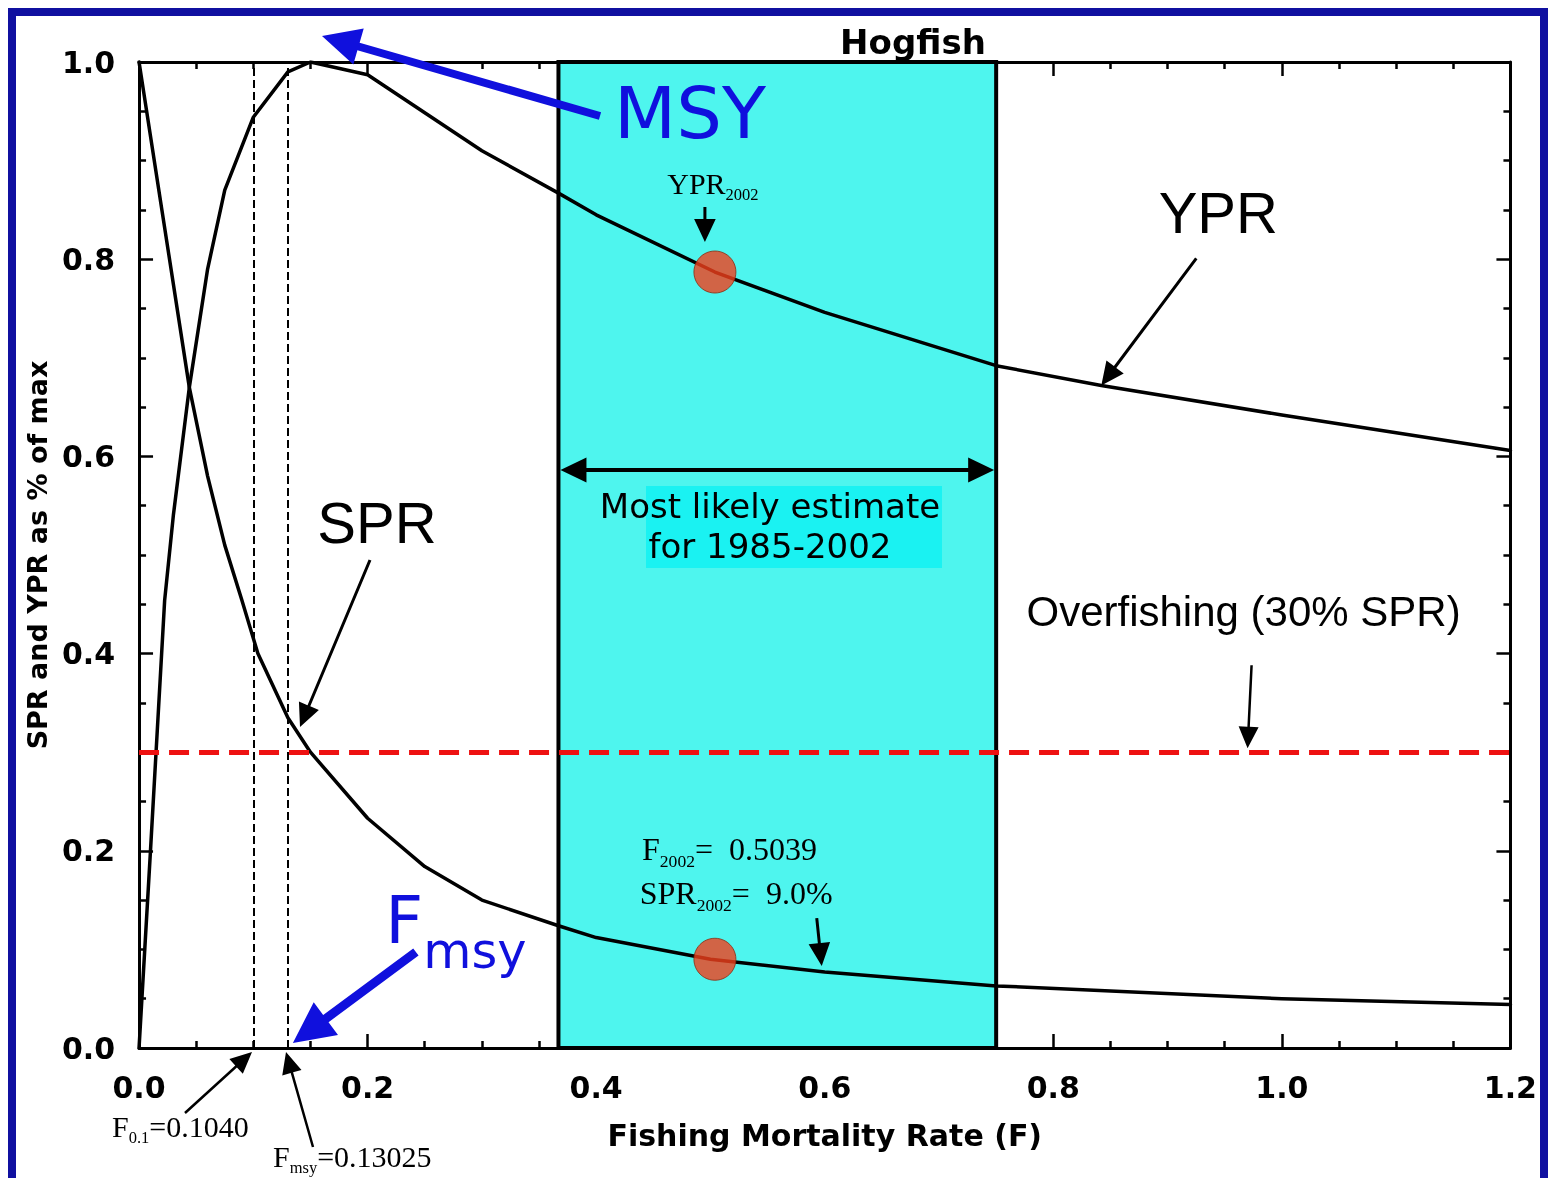 This screenshot has height=1178, width=1556. Describe the element at coordinates (37, 555) in the screenshot. I see `y-axis-title: SPR and YPR as % of max` at that location.